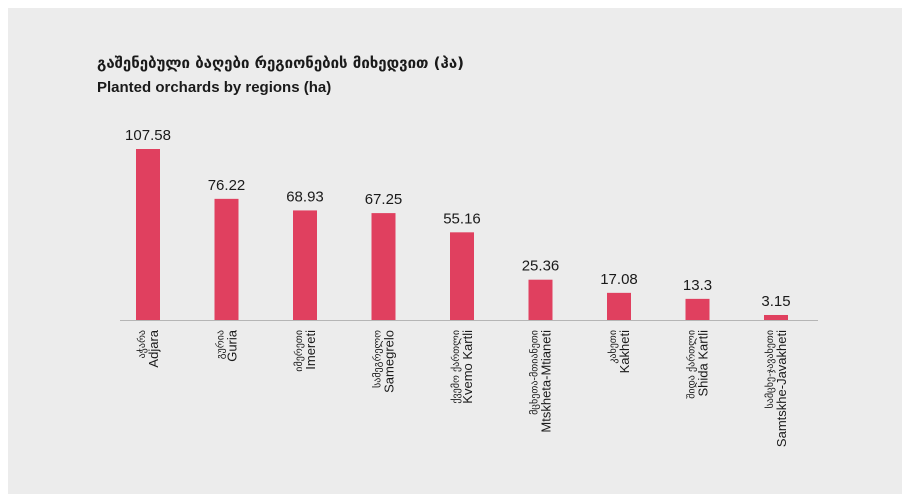  I want to click on x-tick-label: Kakheti, so click(624, 351).